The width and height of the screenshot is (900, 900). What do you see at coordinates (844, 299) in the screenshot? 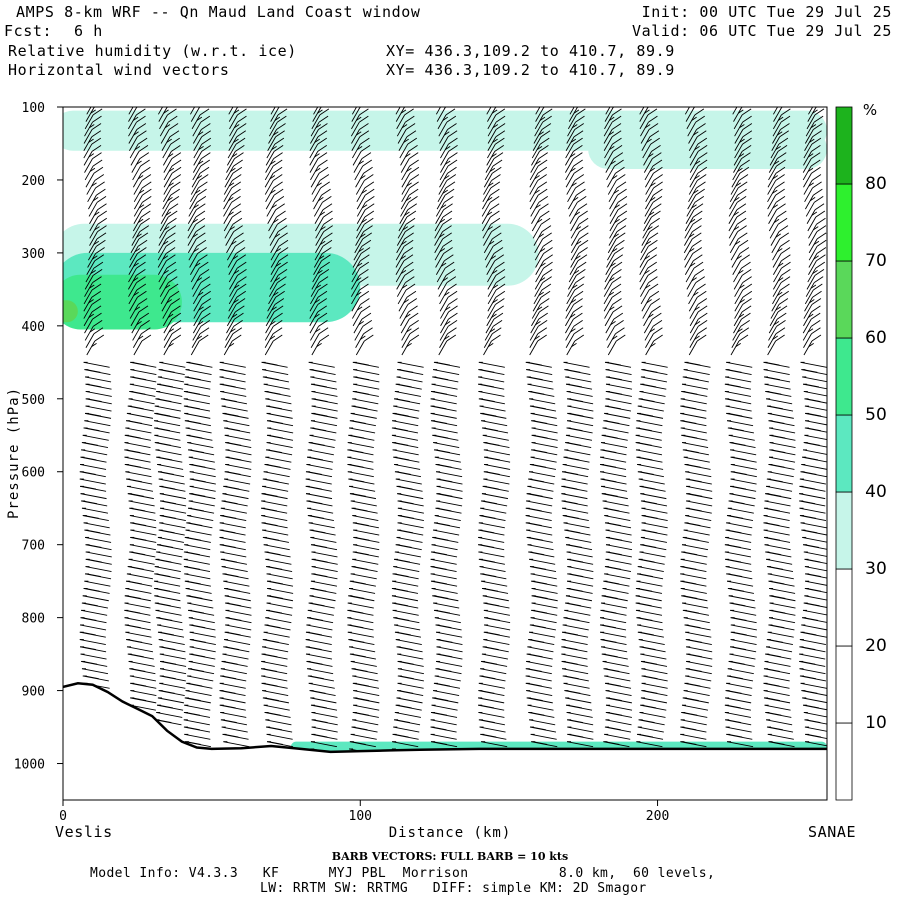
I see `colorbar-segment` at bounding box center [844, 299].